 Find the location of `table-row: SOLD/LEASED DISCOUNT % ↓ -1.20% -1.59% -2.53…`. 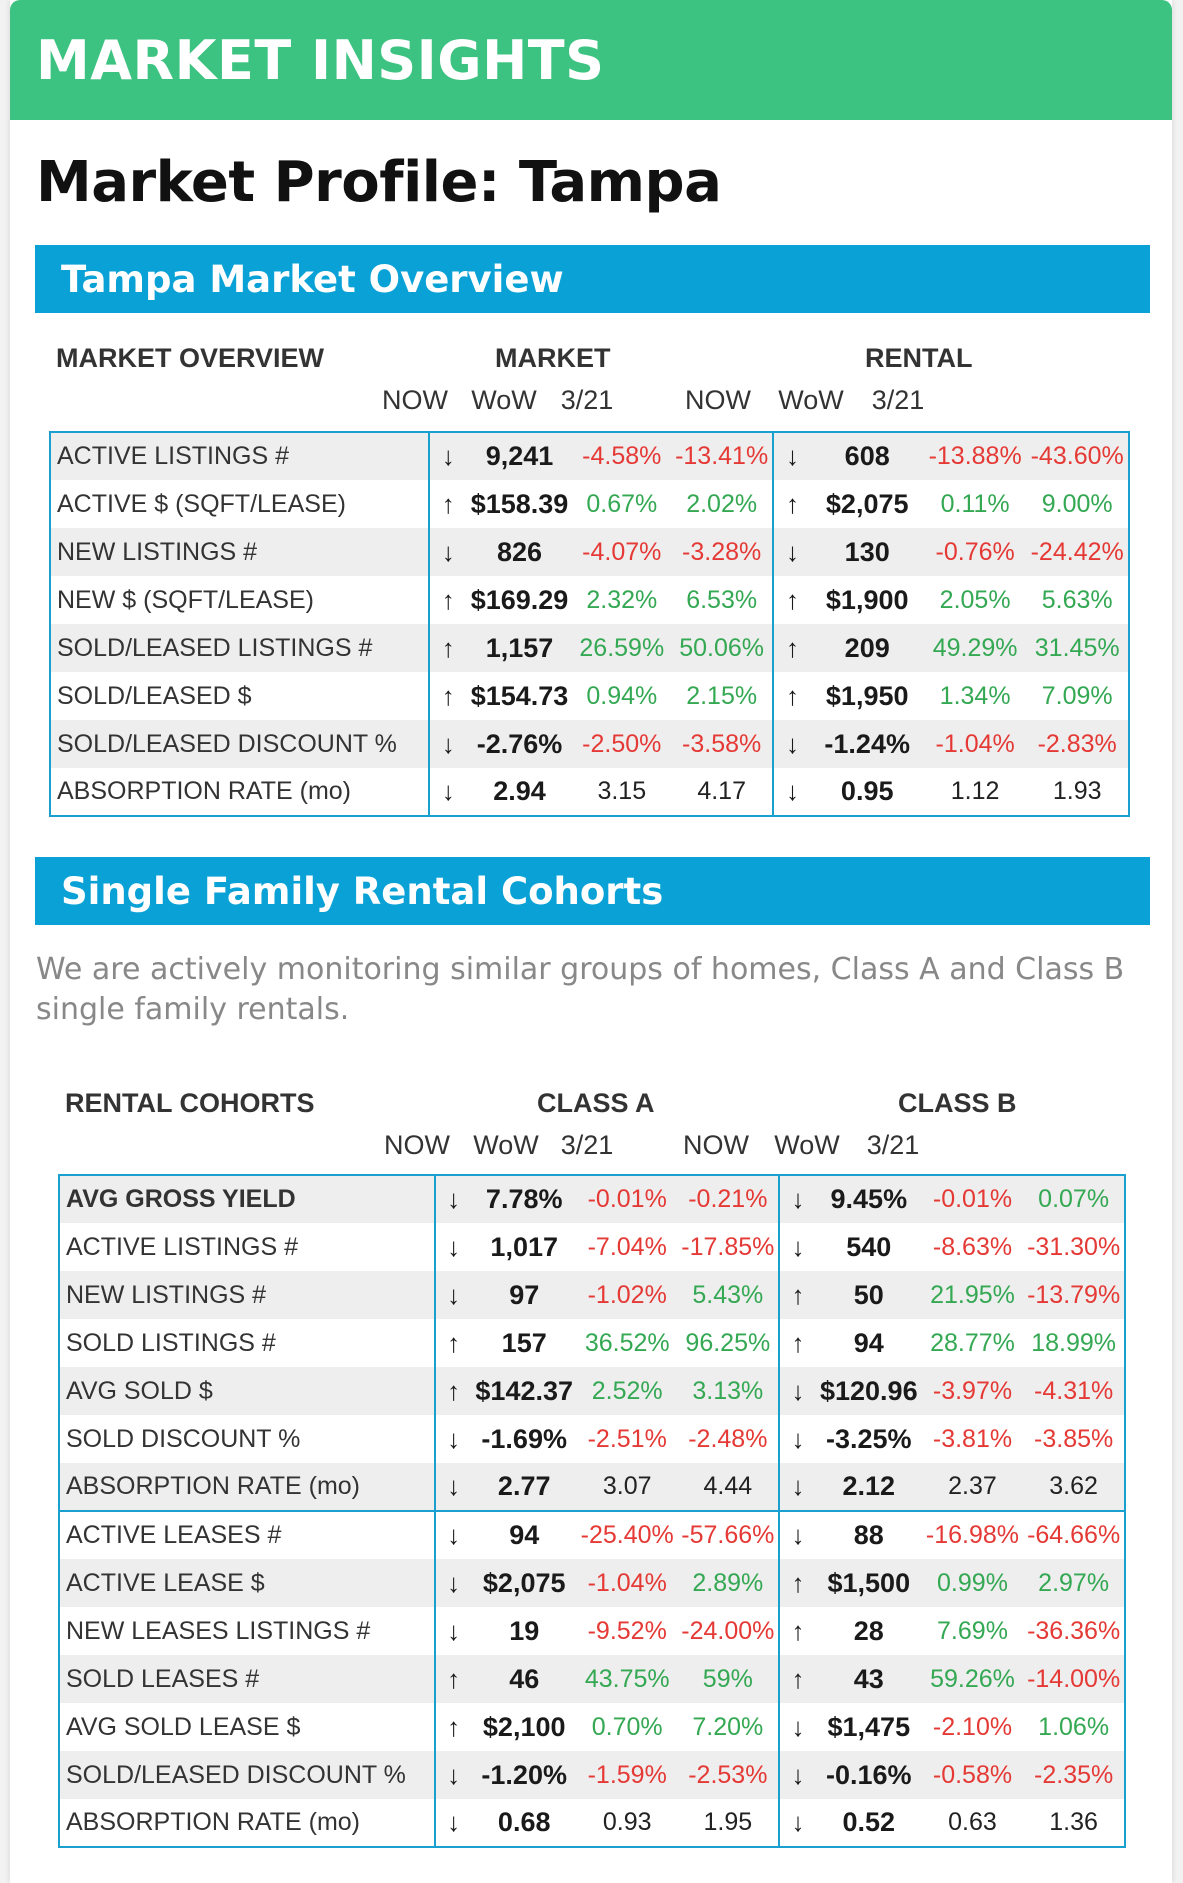

table-row: SOLD/LEASED DISCOUNT % ↓ -1.20% -1.59% -2.53… is located at coordinates (592, 1775).